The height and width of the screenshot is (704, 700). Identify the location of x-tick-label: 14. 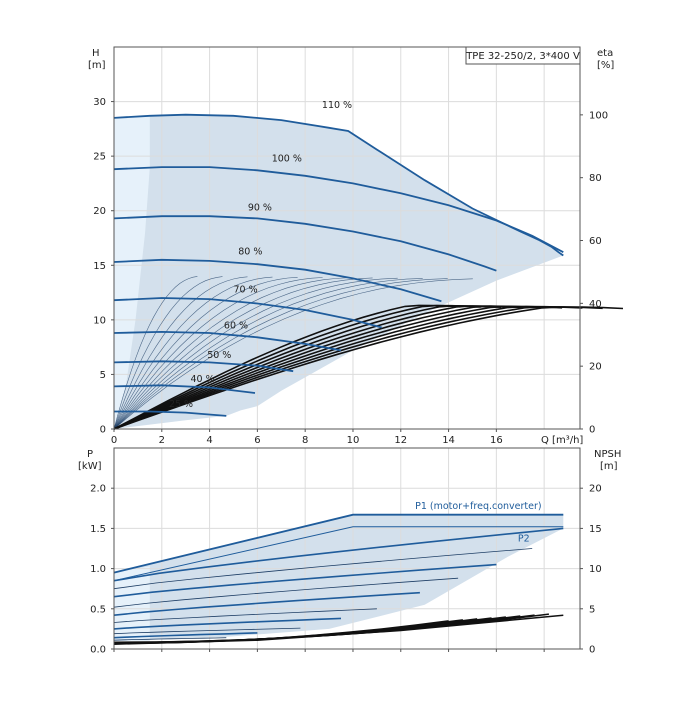
(448, 440).